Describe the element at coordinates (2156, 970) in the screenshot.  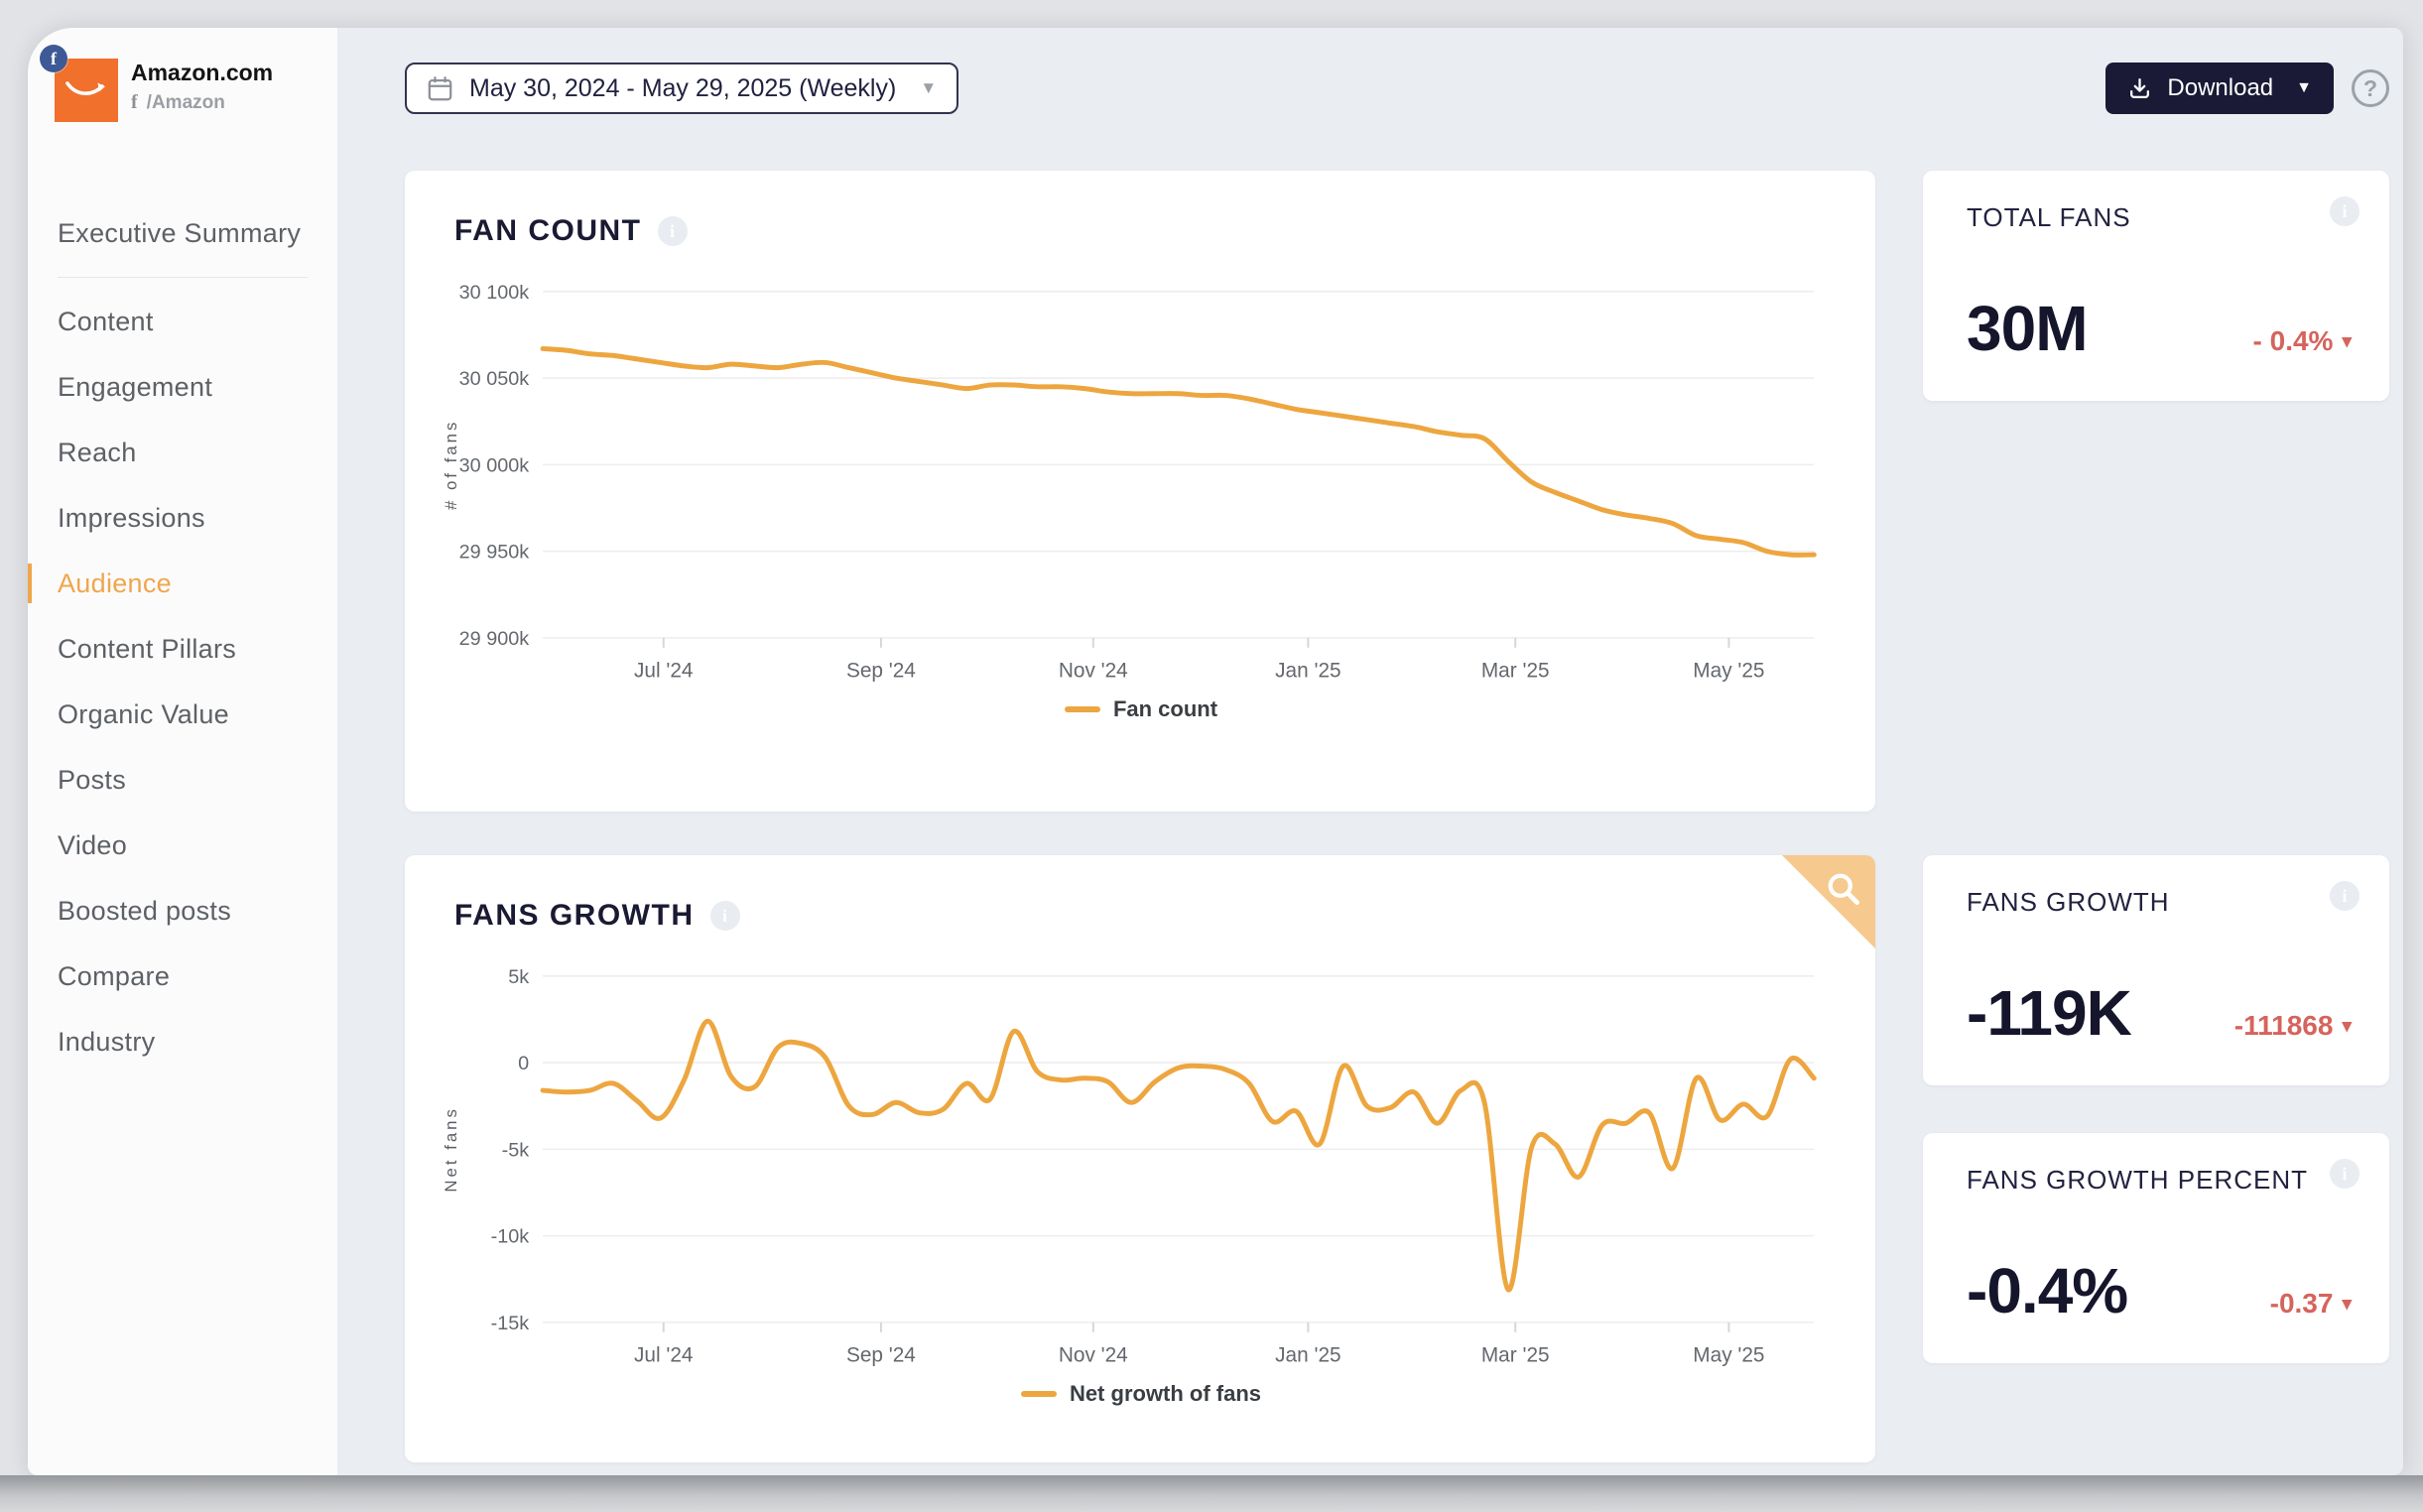
I see `fans-growth-kpi-card: FANS GROWTH i -119K -111868 ▾` at that location.